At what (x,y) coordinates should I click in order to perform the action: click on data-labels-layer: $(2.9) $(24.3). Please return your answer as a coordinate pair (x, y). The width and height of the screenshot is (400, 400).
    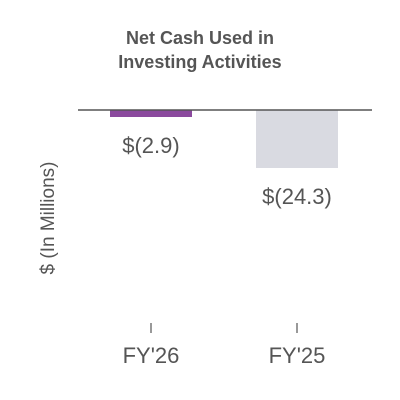
    Looking at the image, I should click on (227, 171).